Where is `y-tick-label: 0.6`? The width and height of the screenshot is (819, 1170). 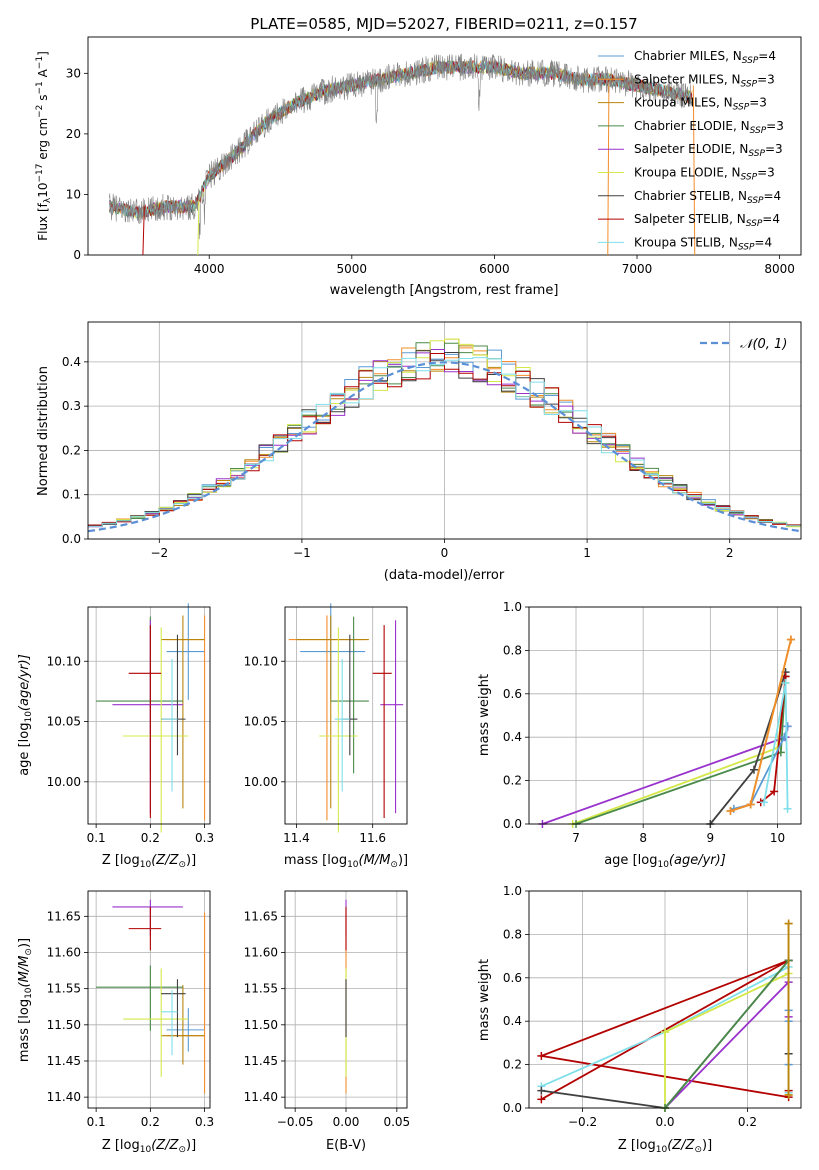 y-tick-label: 0.6 is located at coordinates (512, 978).